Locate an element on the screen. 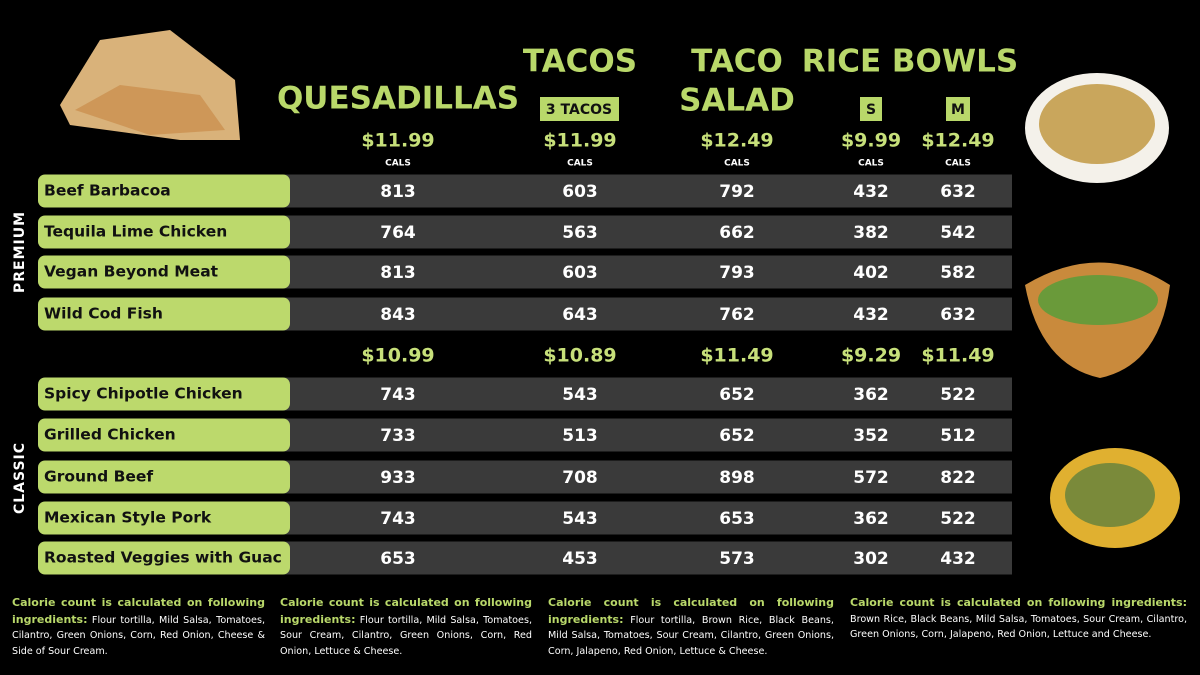 The height and width of the screenshot is (675, 1200). calories: 572 is located at coordinates (871, 478).